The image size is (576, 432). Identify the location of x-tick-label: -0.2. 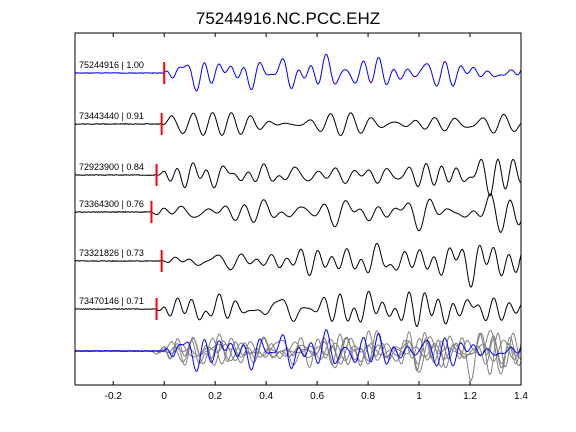
(114, 396).